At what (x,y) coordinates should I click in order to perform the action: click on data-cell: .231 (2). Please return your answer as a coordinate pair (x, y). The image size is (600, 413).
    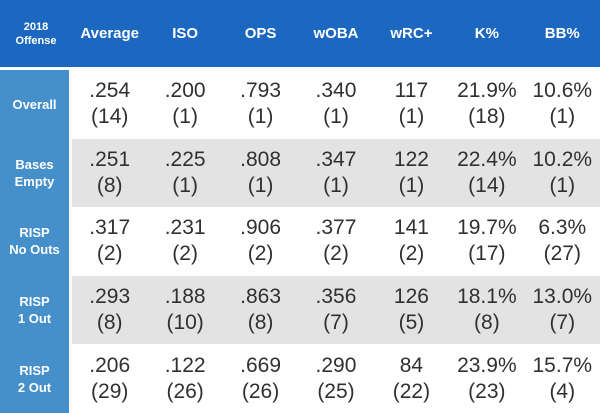
    Looking at the image, I should click on (185, 241).